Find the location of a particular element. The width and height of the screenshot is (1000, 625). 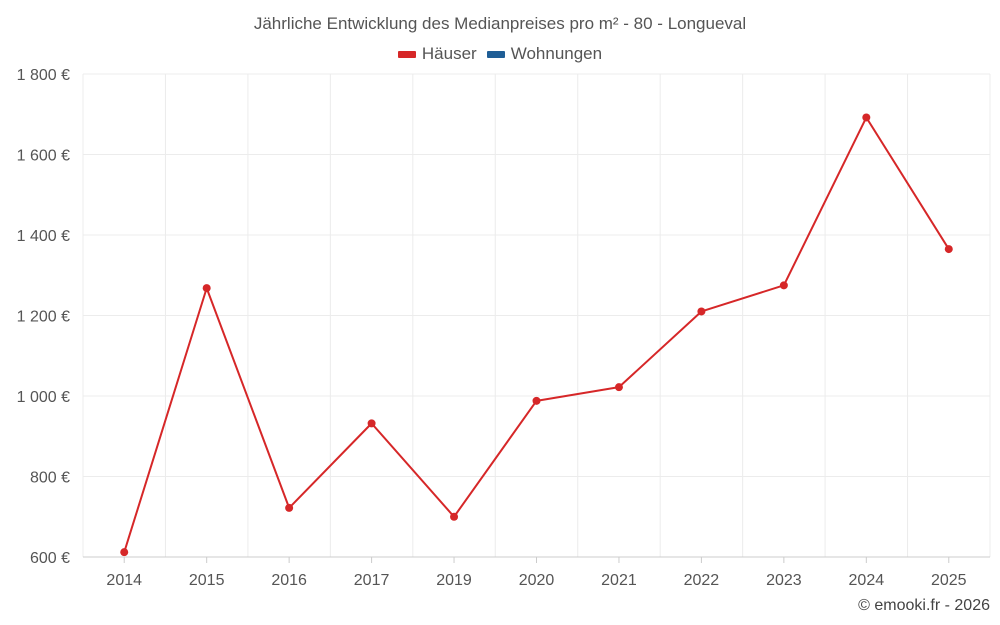

y-tick-label: 1 200 € is located at coordinates (43, 317).